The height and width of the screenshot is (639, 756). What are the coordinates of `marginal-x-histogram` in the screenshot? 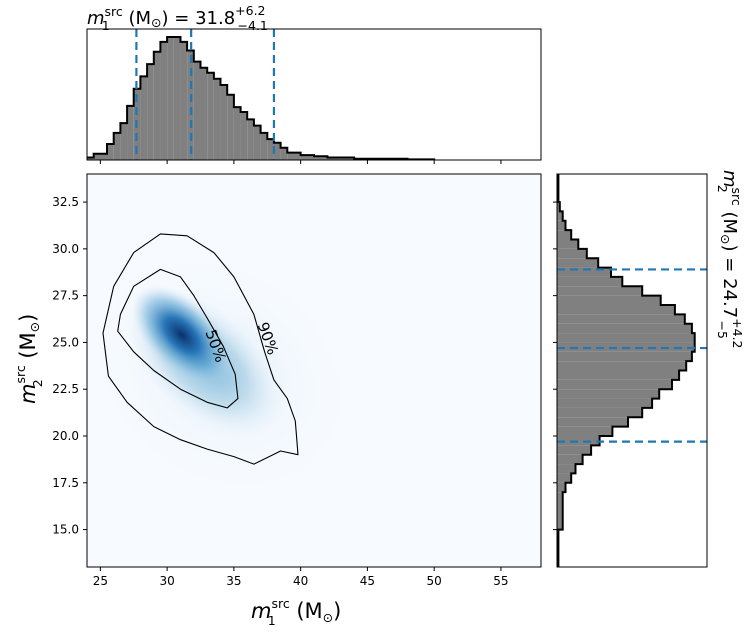 It's located at (251, 98).